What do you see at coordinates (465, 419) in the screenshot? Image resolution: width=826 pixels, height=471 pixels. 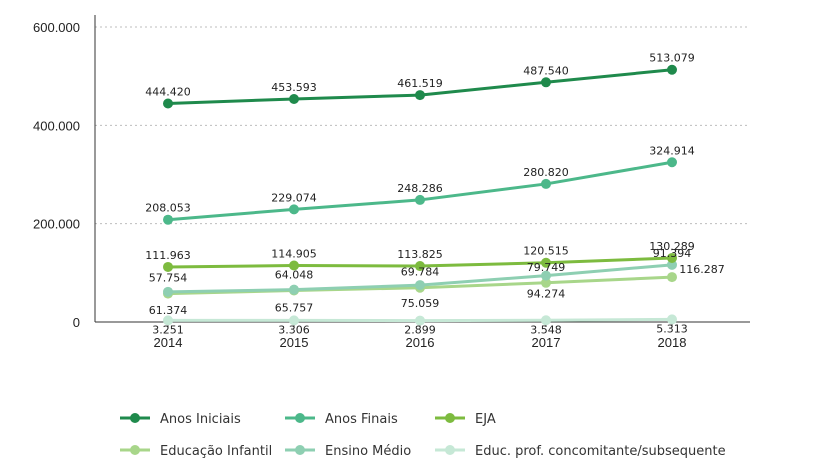 I see `legend-item: EJA` at bounding box center [465, 419].